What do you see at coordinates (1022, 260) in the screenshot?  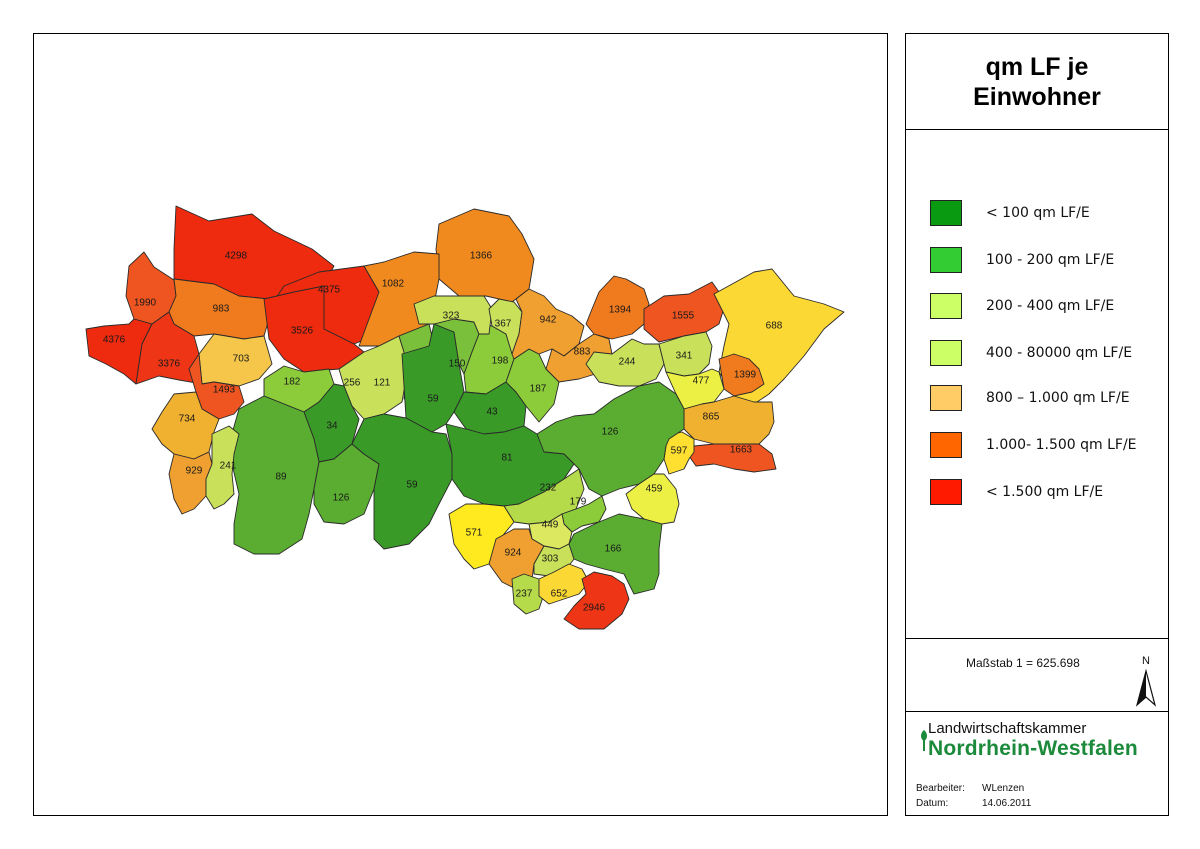 I see `legend-item: 100 - 200 qm LF/E` at bounding box center [1022, 260].